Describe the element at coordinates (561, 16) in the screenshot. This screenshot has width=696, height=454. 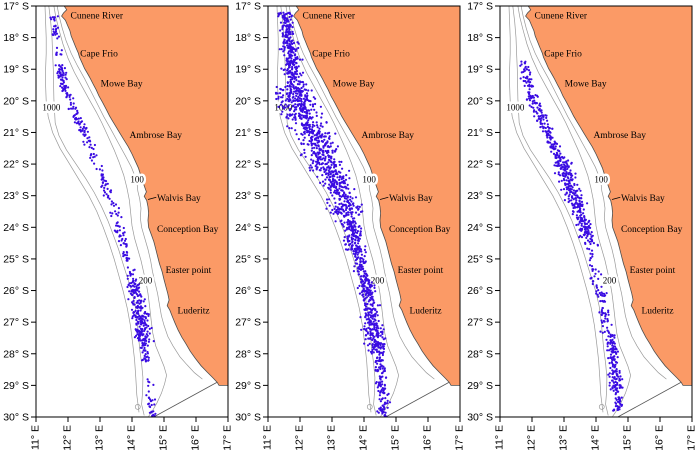
I see `place-label-cunene-river: Cunene River` at that location.